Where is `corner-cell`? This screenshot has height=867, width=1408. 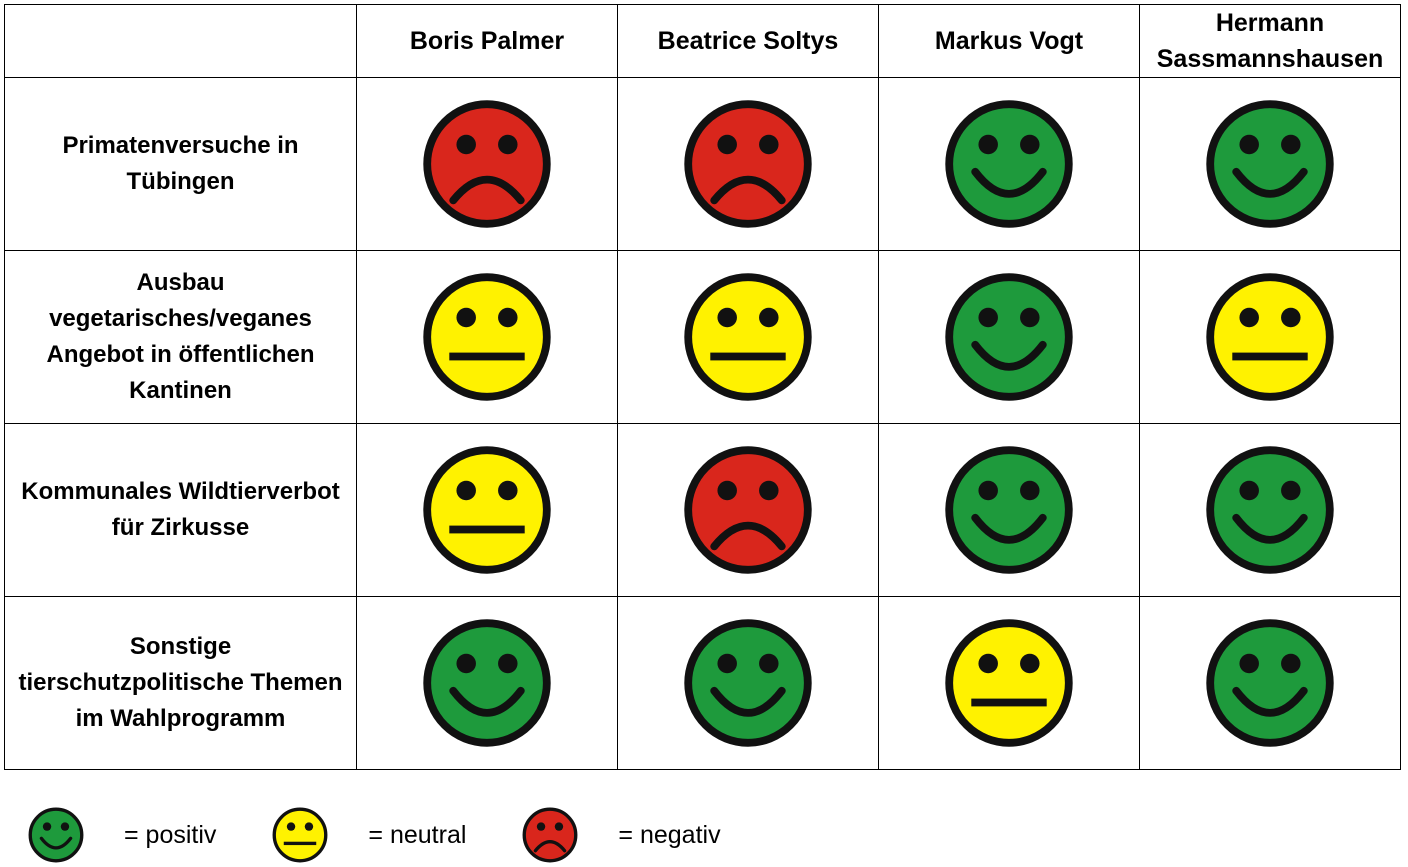
corner-cell is located at coordinates (180, 41).